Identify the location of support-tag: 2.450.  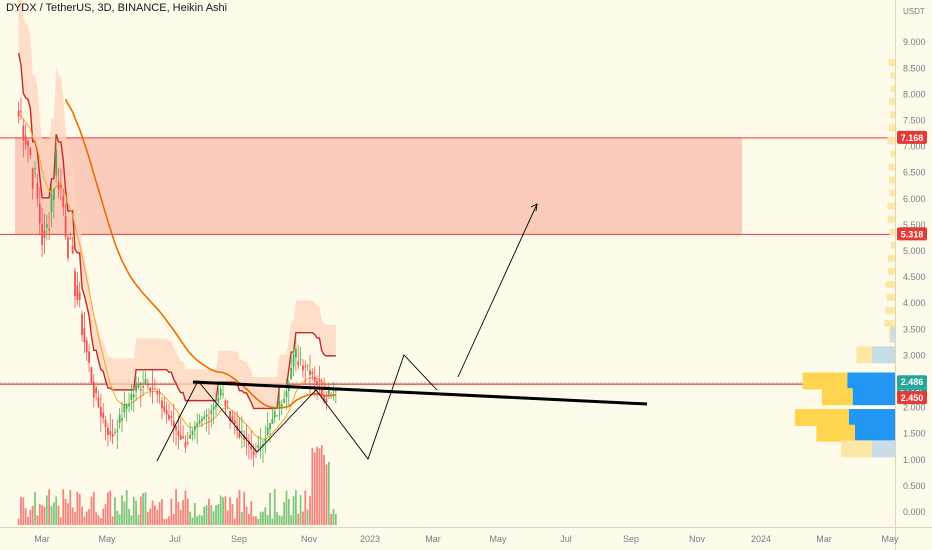
(912, 398).